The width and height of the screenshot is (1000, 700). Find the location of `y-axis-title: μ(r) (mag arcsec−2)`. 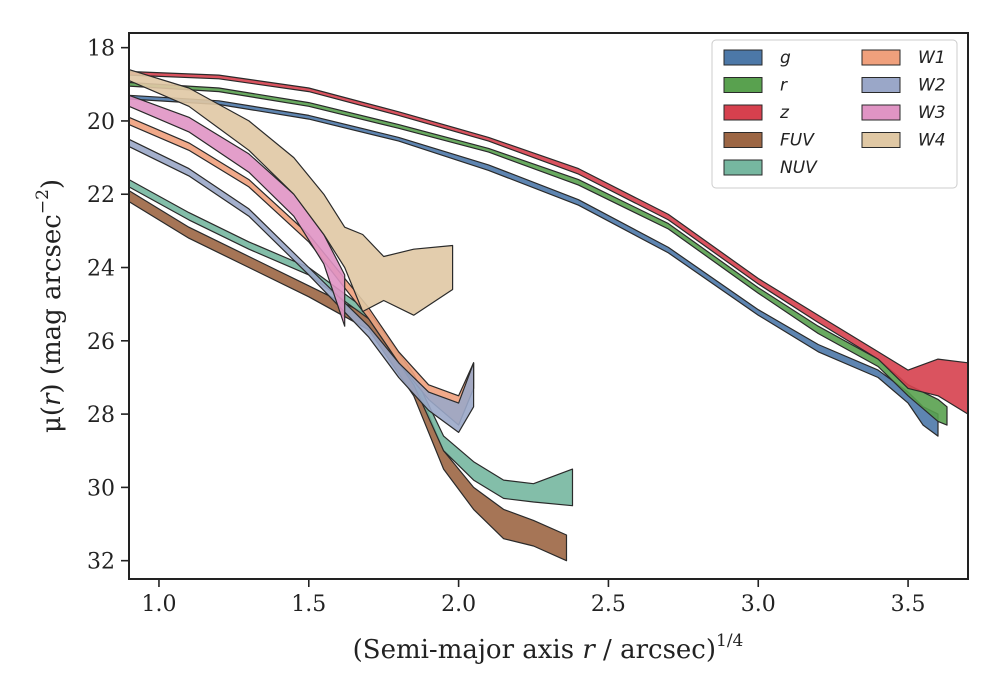

y-axis-title: μ(r) (mag arcsec−2) is located at coordinates (50, 306).